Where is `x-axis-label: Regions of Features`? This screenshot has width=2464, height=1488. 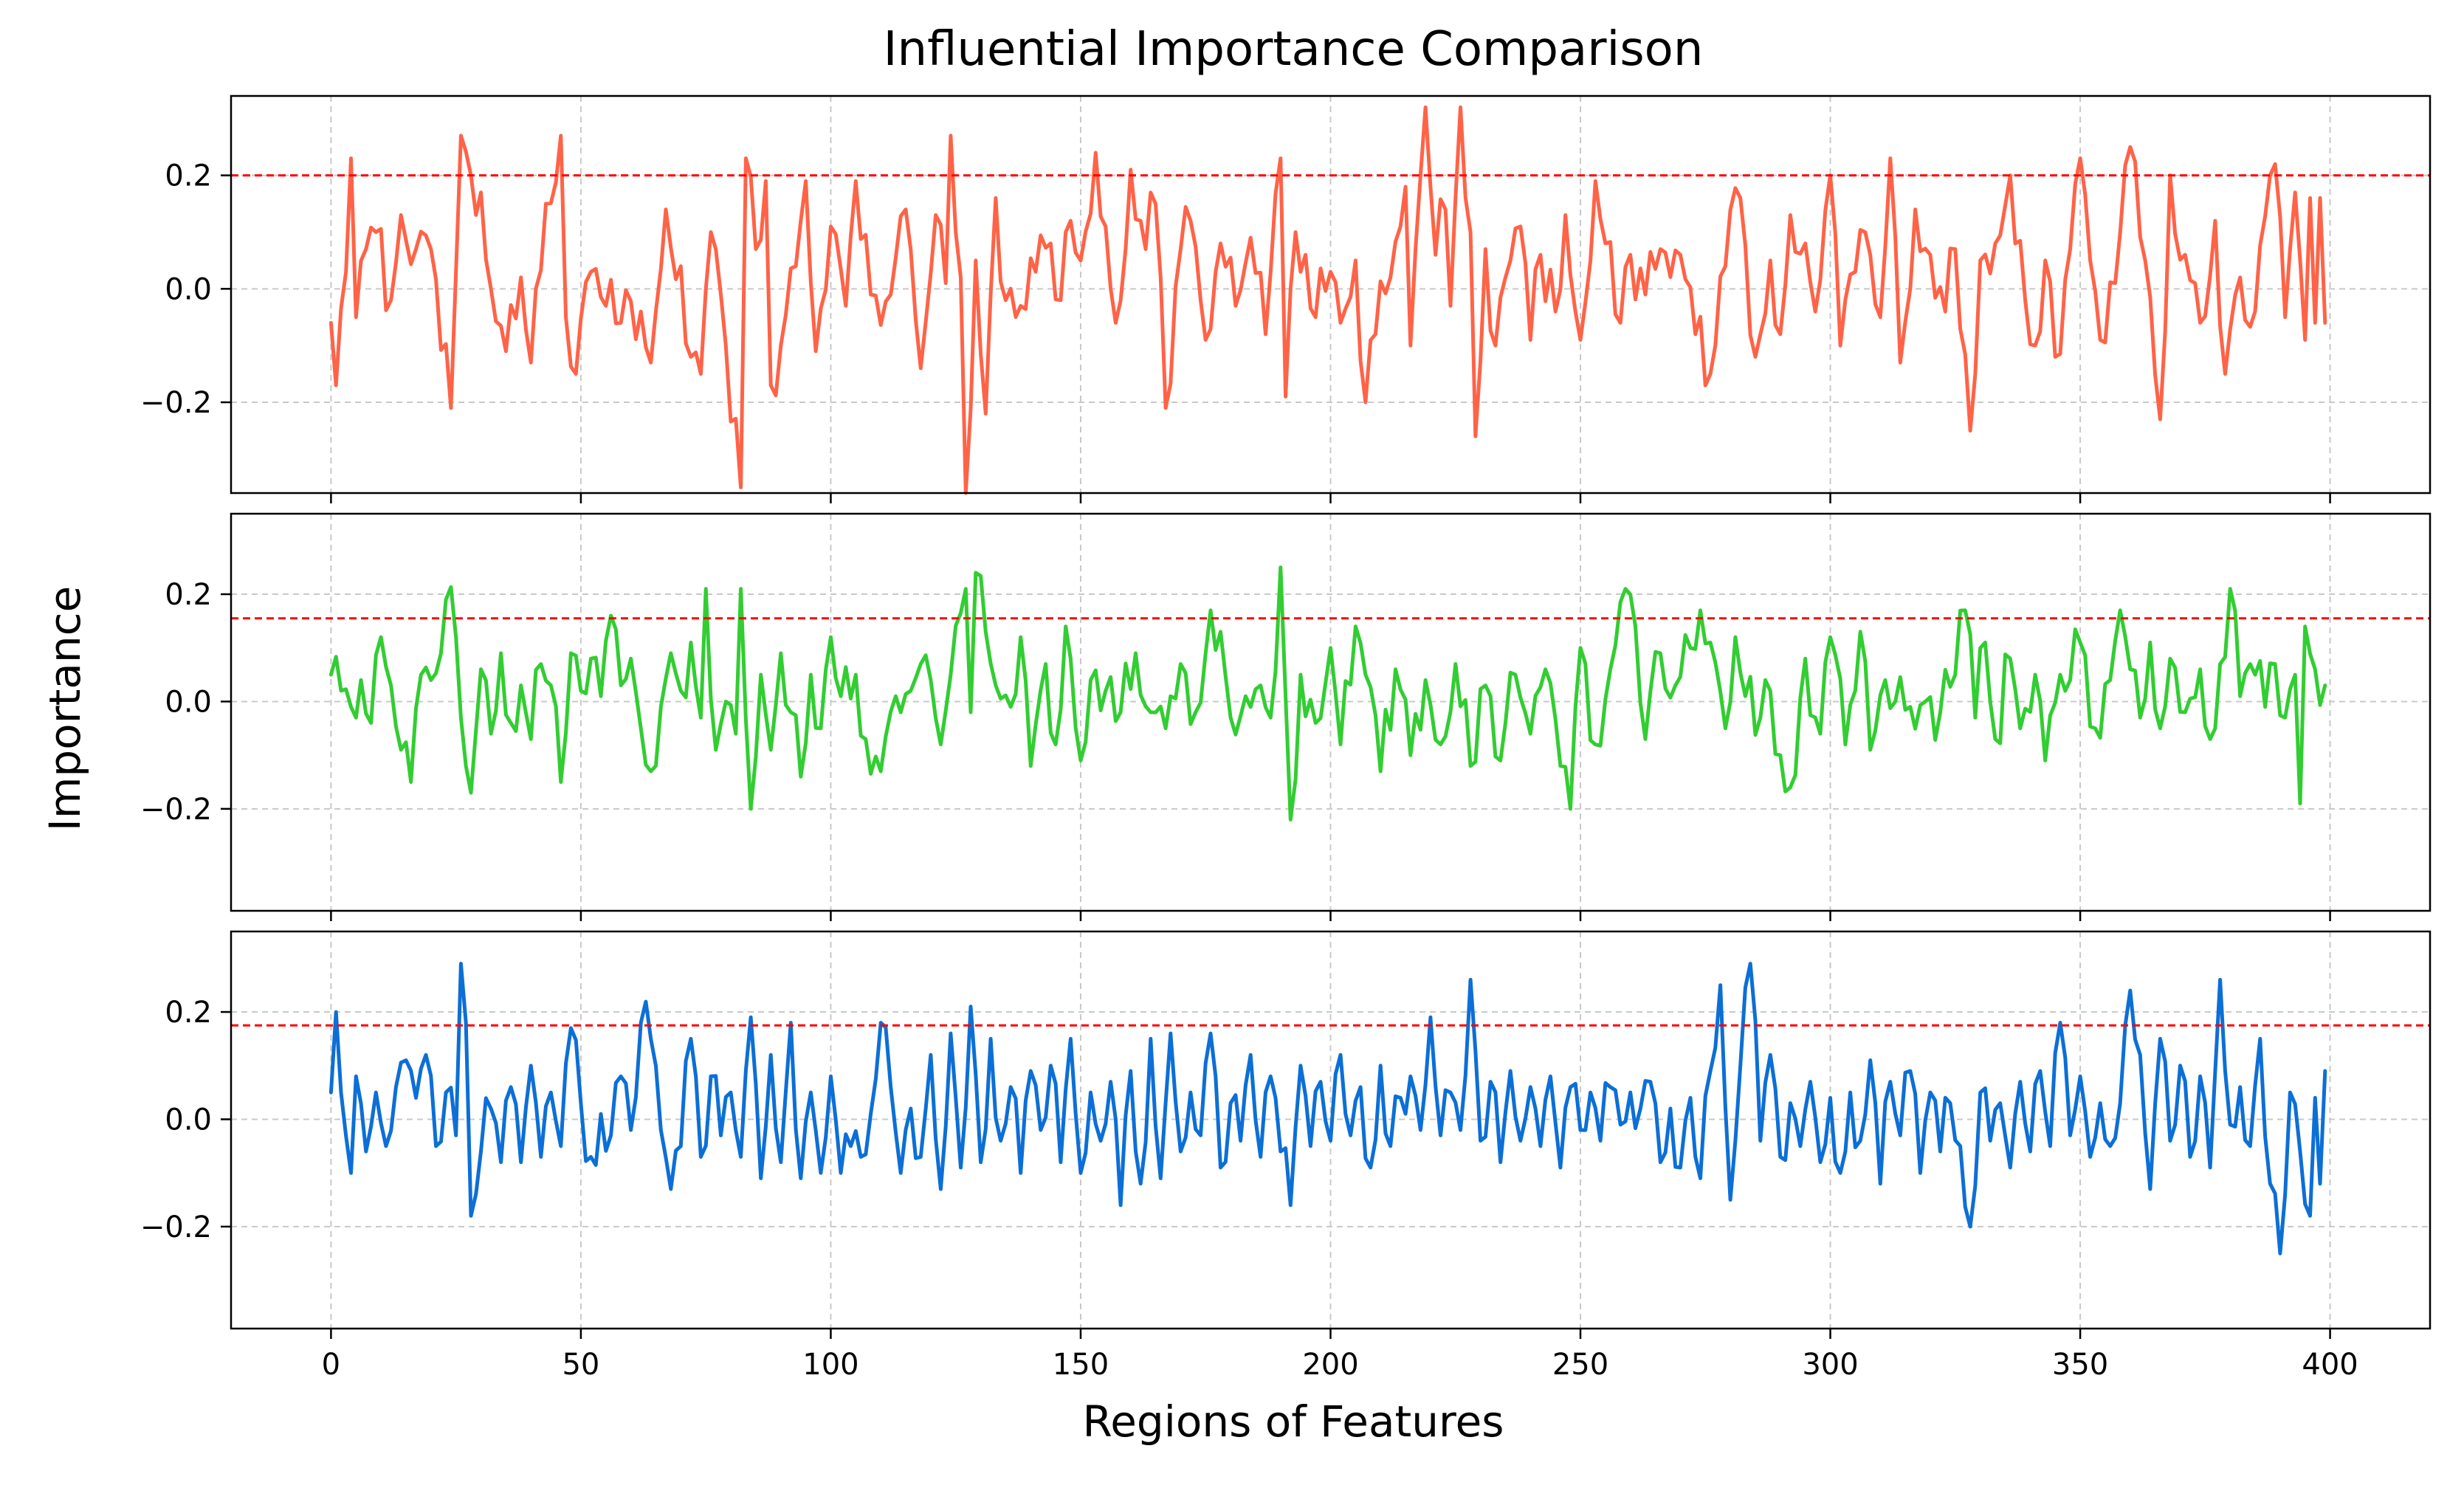
x-axis-label: Regions of Features is located at coordinates (1293, 1421).